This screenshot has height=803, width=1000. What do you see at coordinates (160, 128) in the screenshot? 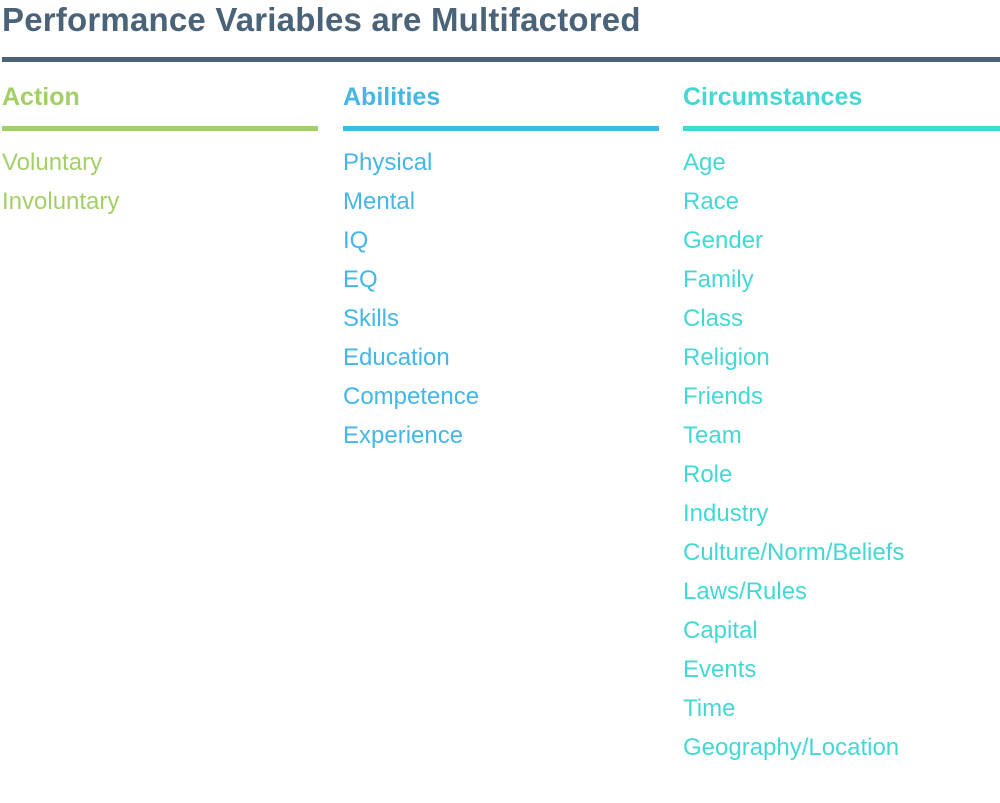
I see `column-divider-action` at bounding box center [160, 128].